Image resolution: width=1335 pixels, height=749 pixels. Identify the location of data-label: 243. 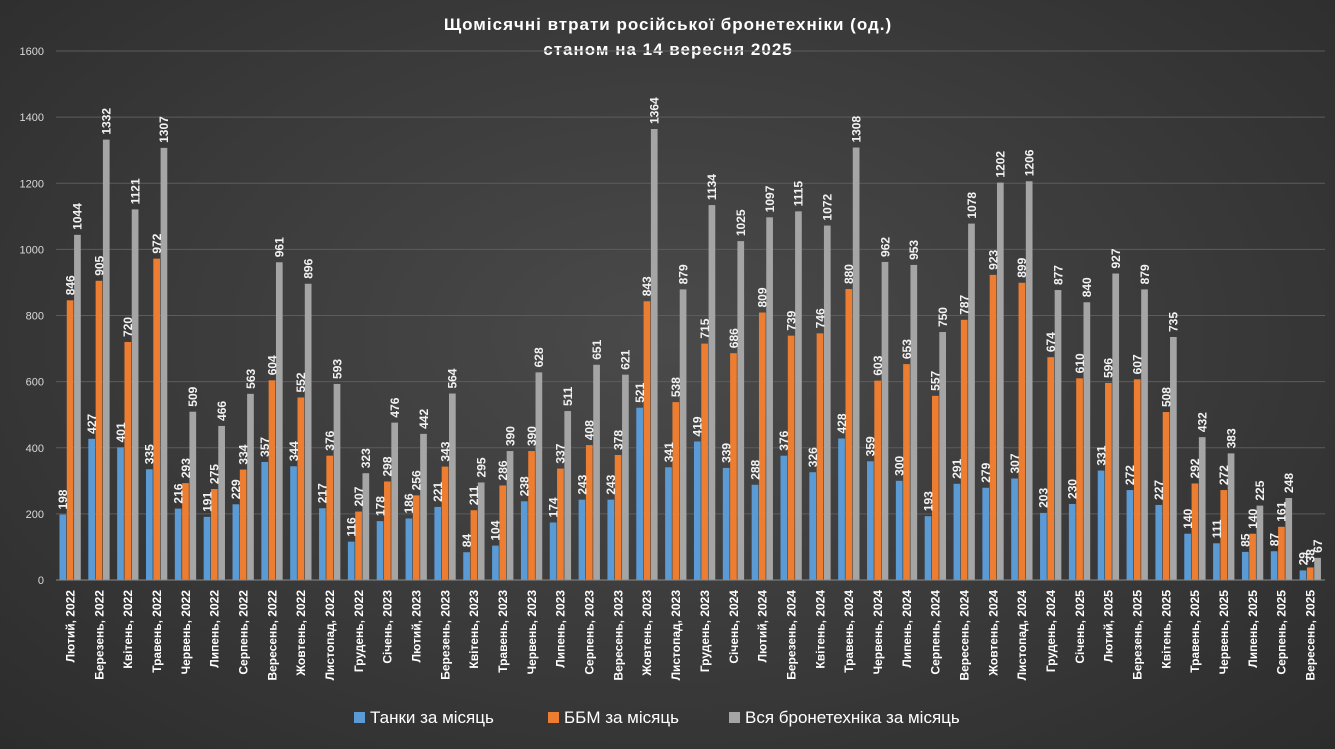
(611, 484).